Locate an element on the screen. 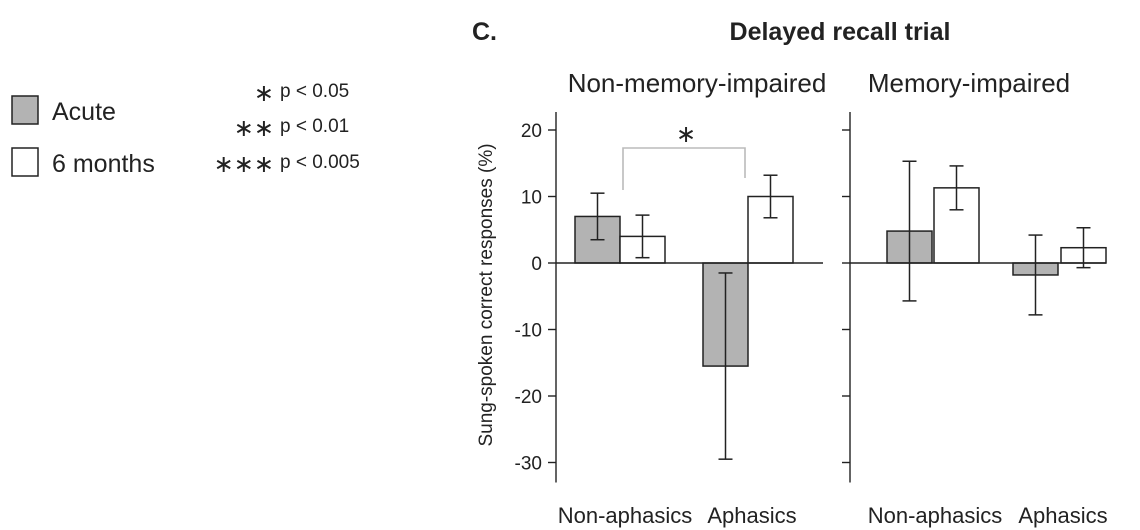 The width and height of the screenshot is (1140, 530). sig-text-2: p < 0.01 is located at coordinates (314, 126).